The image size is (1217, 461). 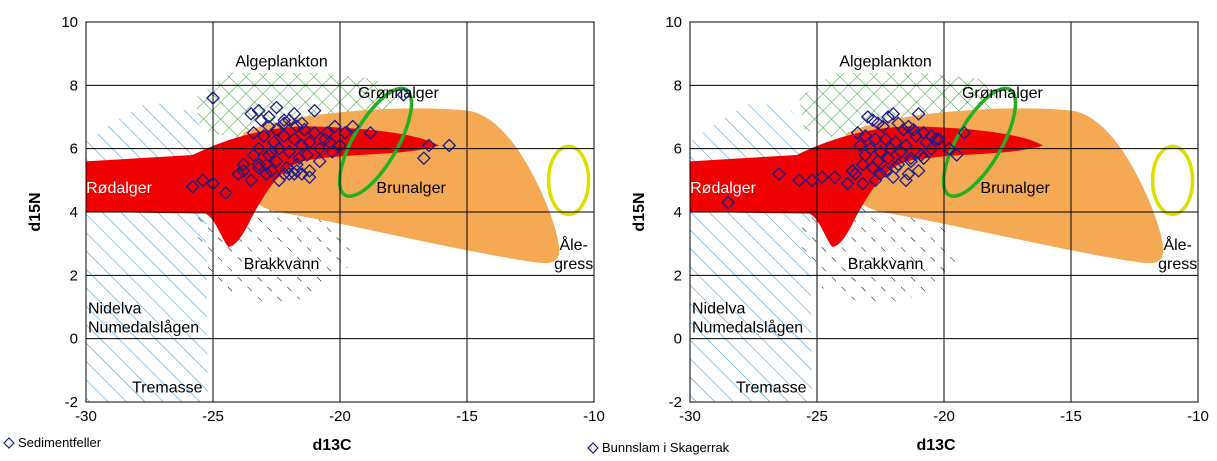 I want to click on legend: Bunnslam i Skagerrak, so click(x=659, y=447).